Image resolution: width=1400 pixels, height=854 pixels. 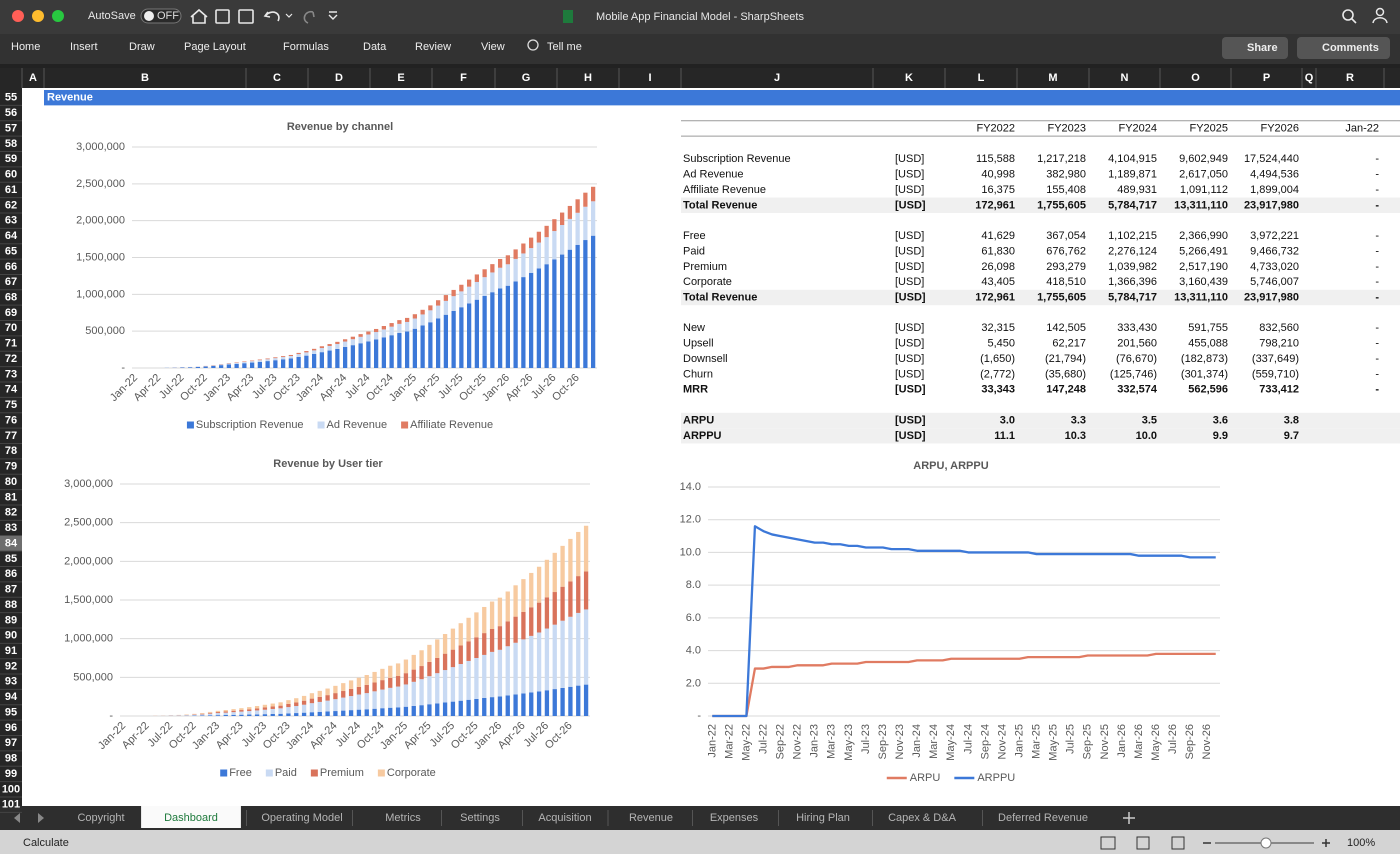 I want to click on row-header: 56, so click(x=11, y=113).